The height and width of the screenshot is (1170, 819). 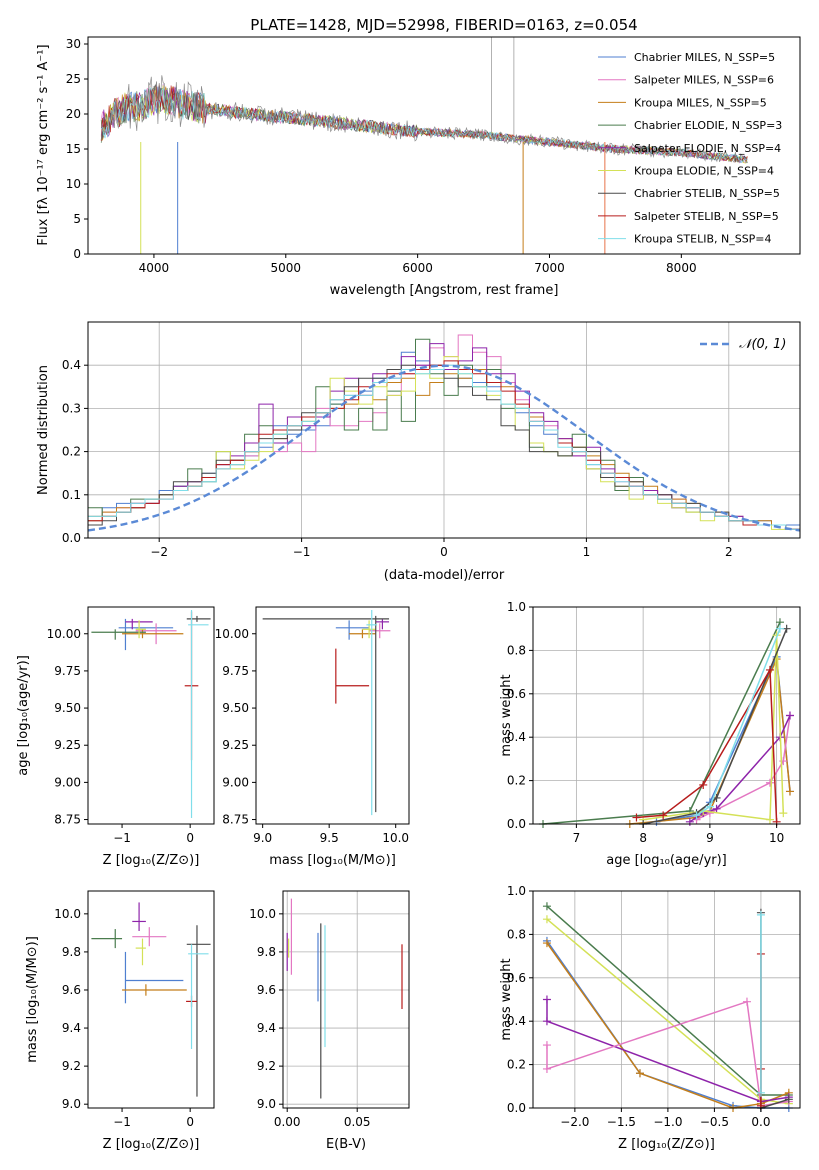 I want to click on y-tick-label: 0.8, so click(x=516, y=650).